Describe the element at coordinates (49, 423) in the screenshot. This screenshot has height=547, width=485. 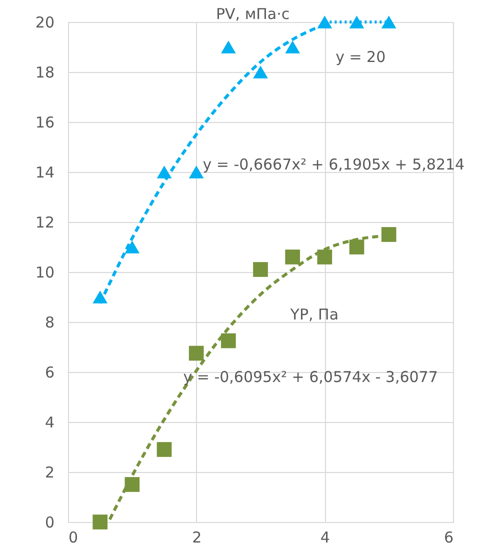
I see `y-tick-label: 4` at that location.